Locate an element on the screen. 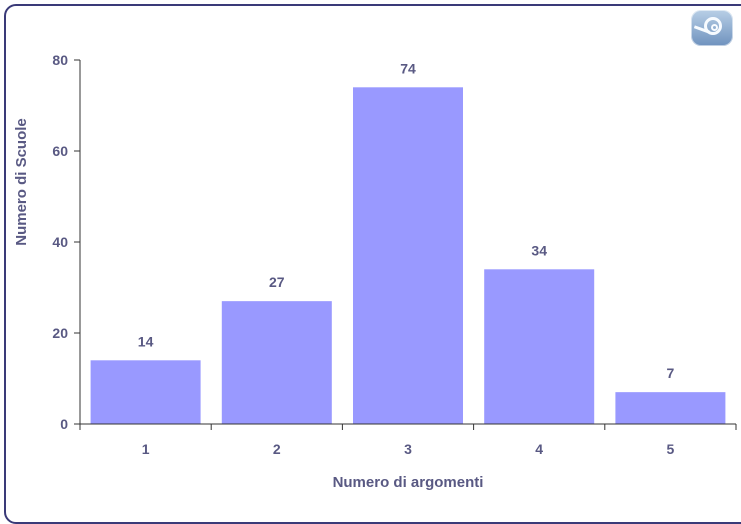 This screenshot has width=741, height=524. logo-circle-icon is located at coordinates (713, 26).